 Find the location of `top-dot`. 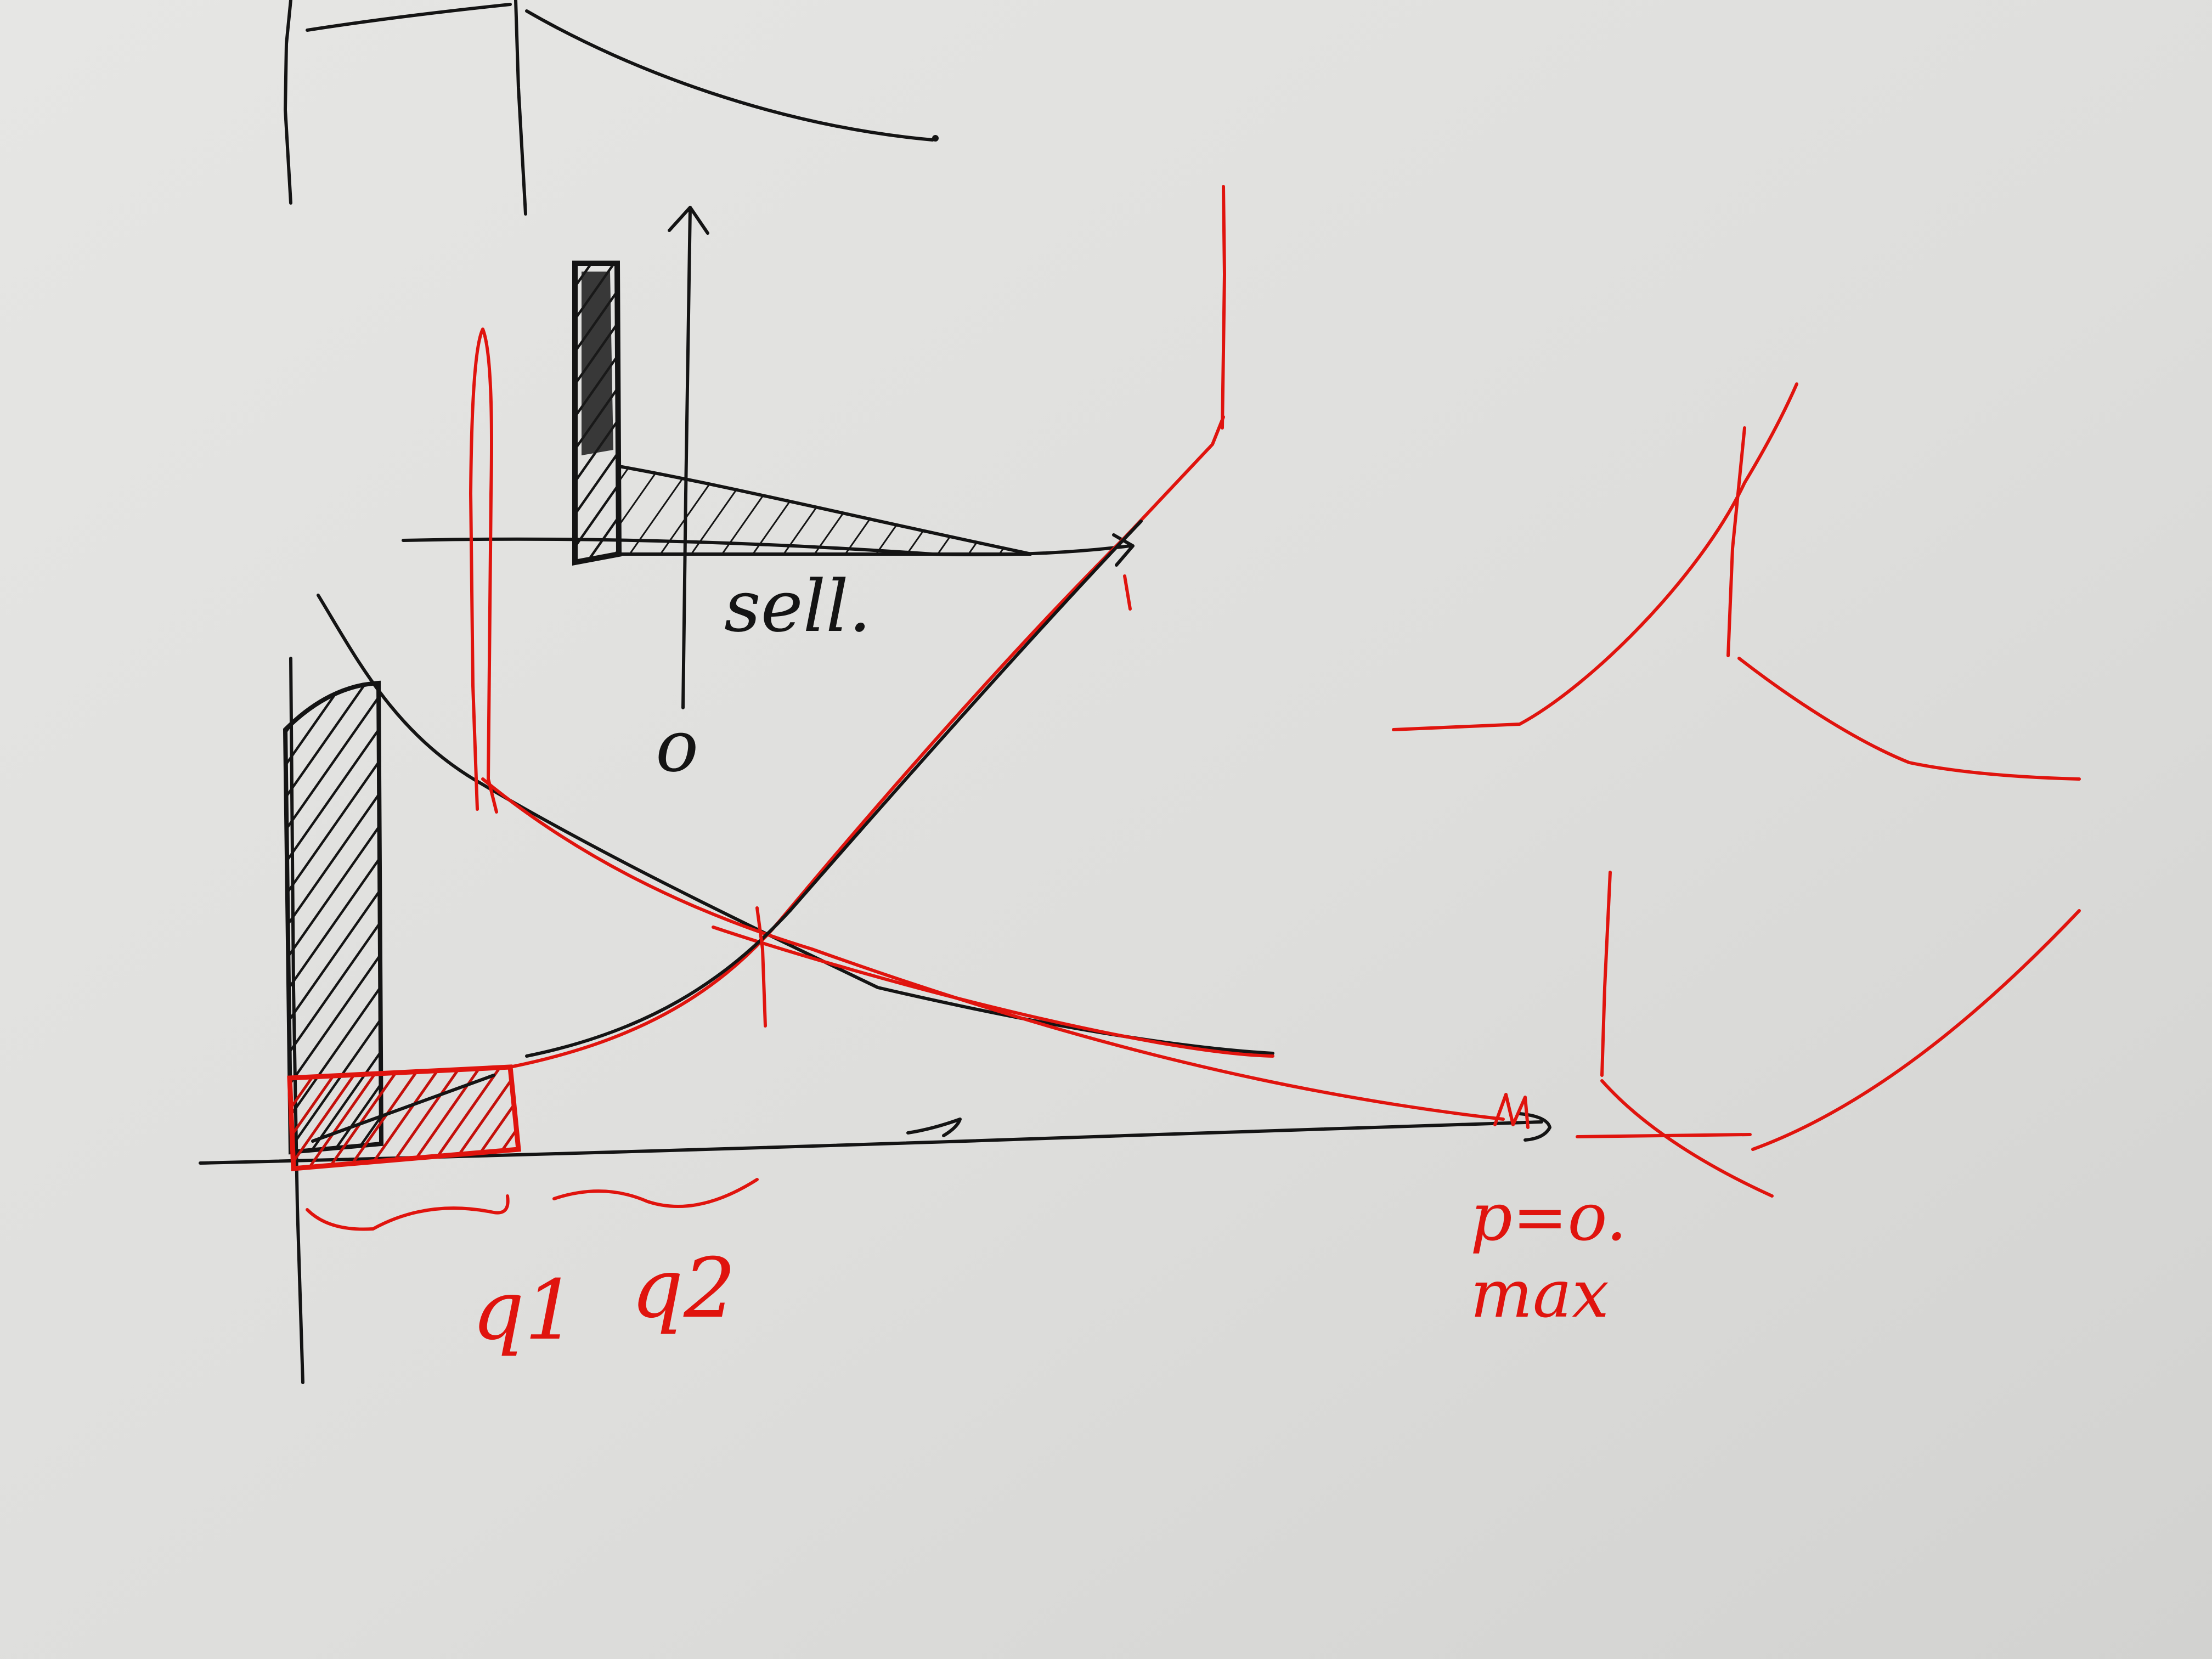

top-dot is located at coordinates (935, 138).